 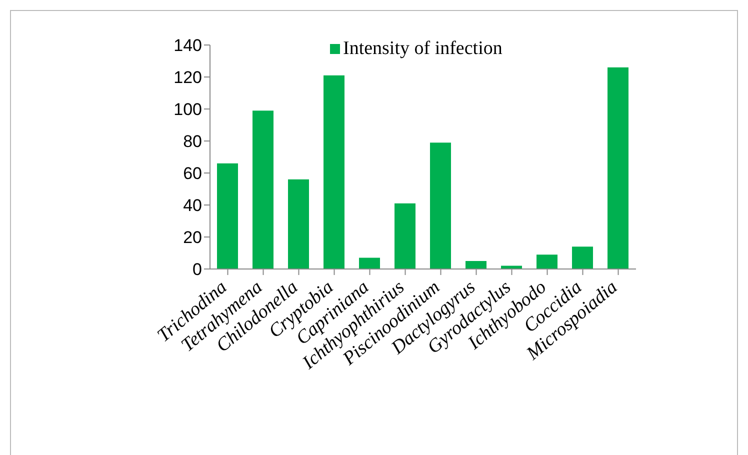 What do you see at coordinates (192, 174) in the screenshot?
I see `y-tick-label: 60` at bounding box center [192, 174].